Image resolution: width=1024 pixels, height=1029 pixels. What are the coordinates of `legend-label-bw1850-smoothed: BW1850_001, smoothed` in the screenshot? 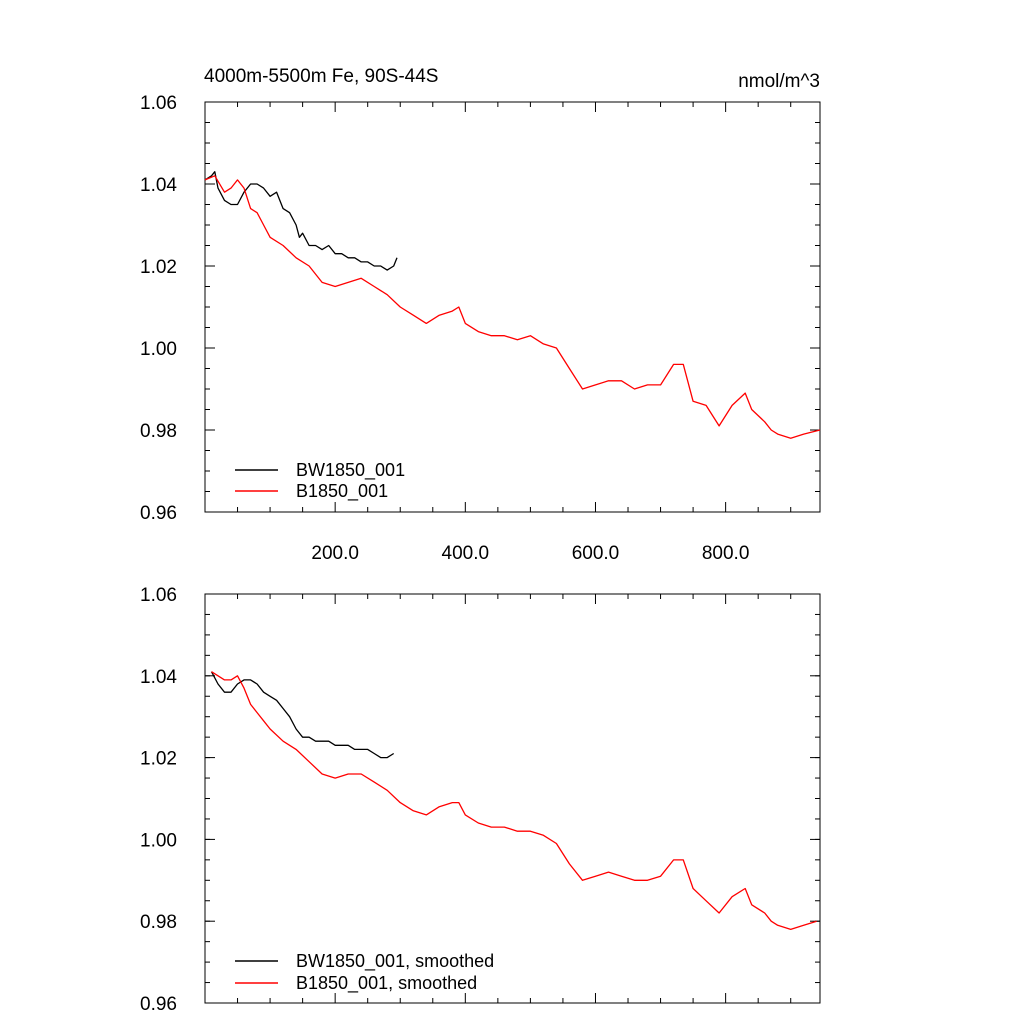 It's located at (395, 961).